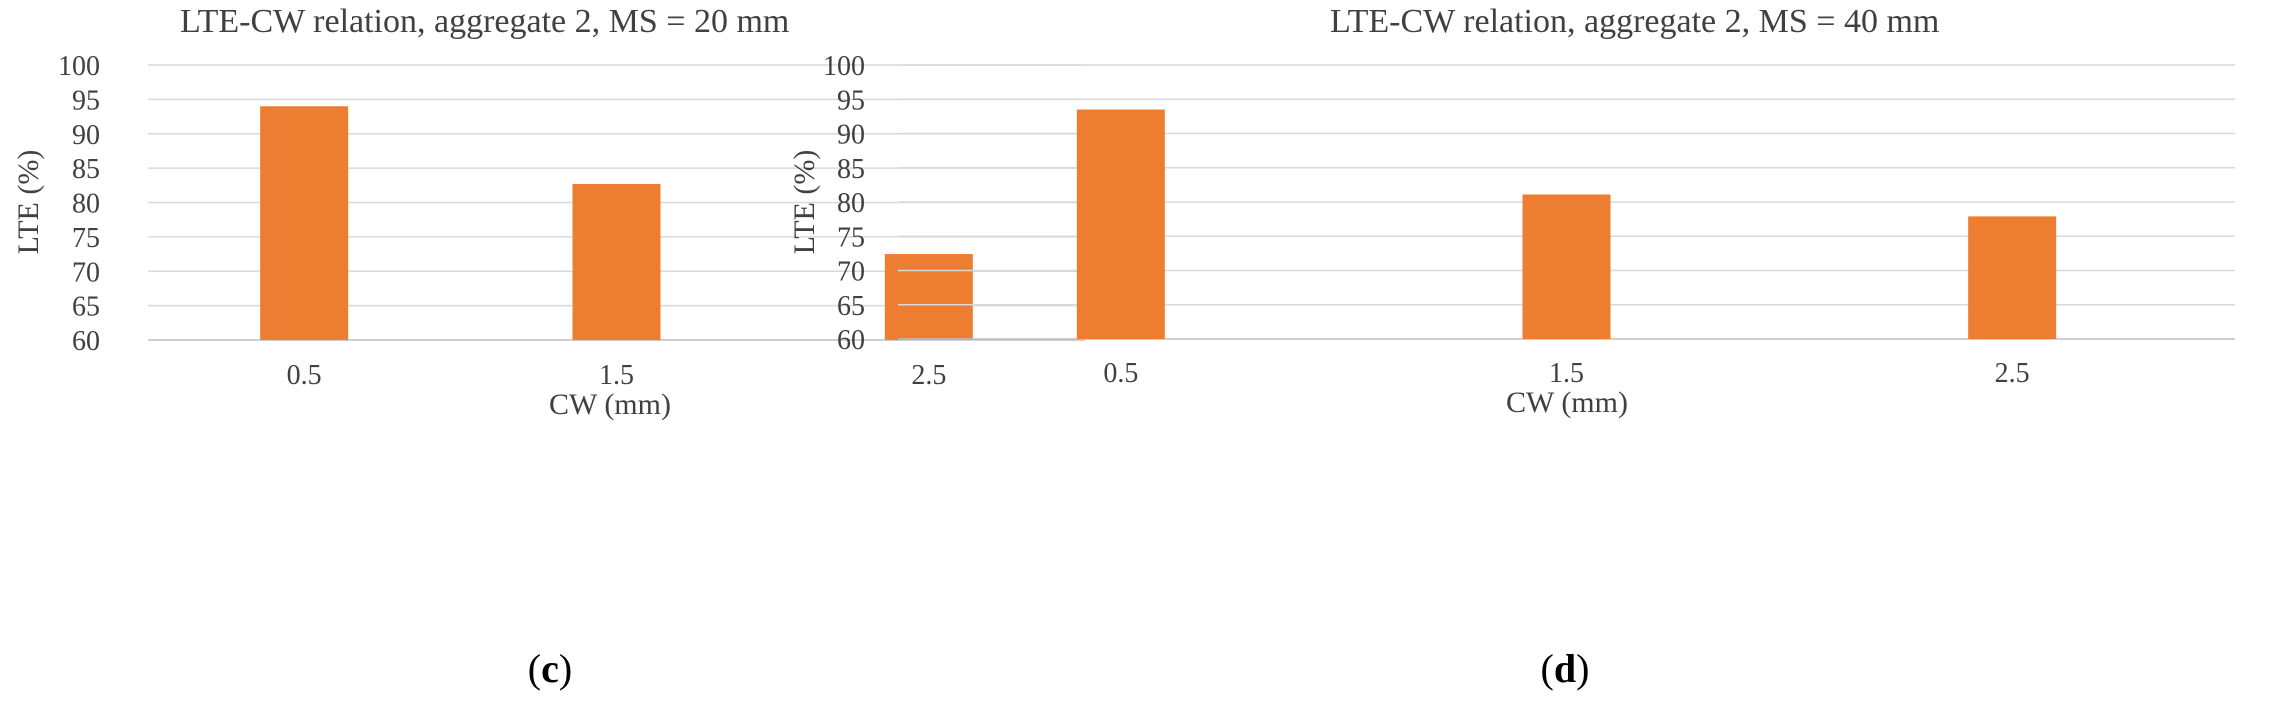  I want to click on chart-title: LTE-CW relation, aggregate 2, MS = 20 mm, so click(484, 21).